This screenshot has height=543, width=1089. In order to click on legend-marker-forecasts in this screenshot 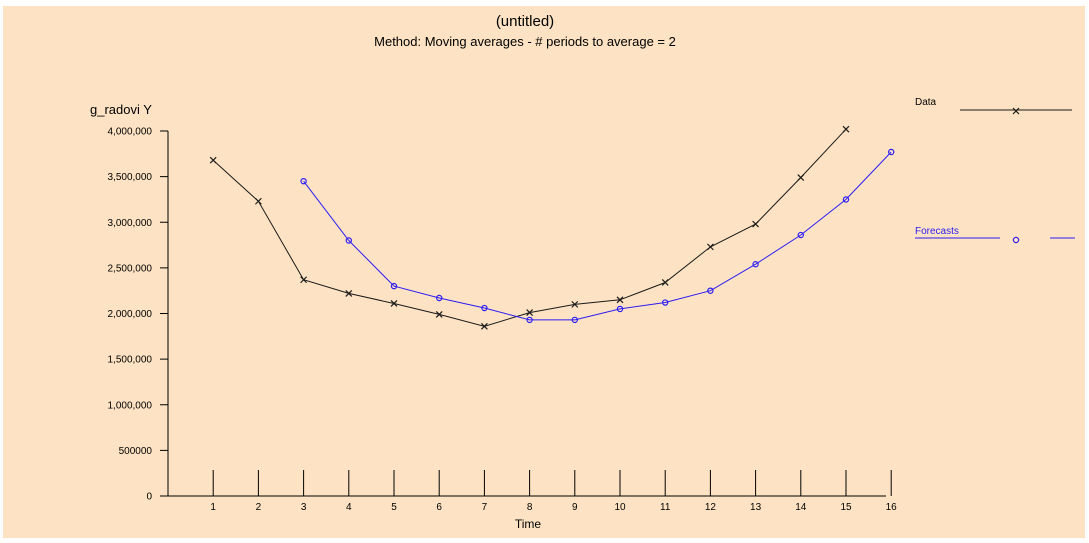, I will do `click(1016, 240)`.